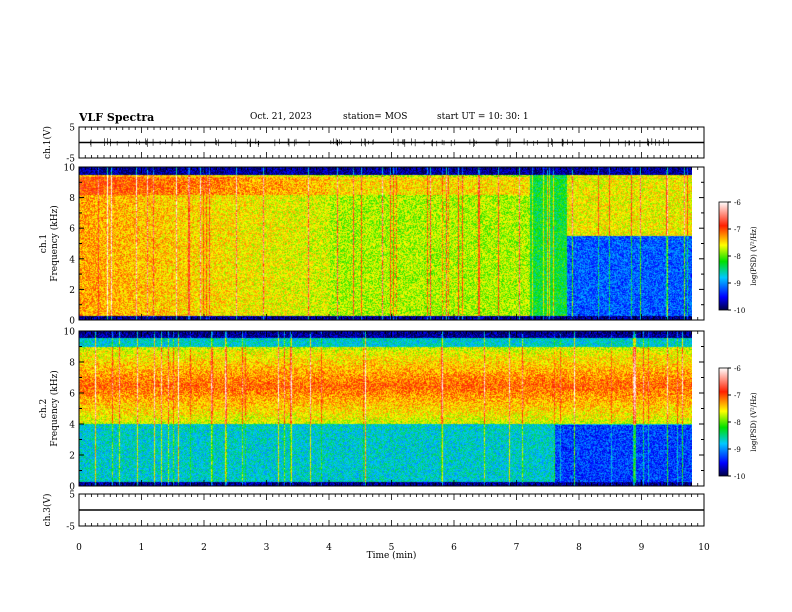 The width and height of the screenshot is (792, 612). I want to click on panel-3-ytick-label: 8, so click(72, 364).